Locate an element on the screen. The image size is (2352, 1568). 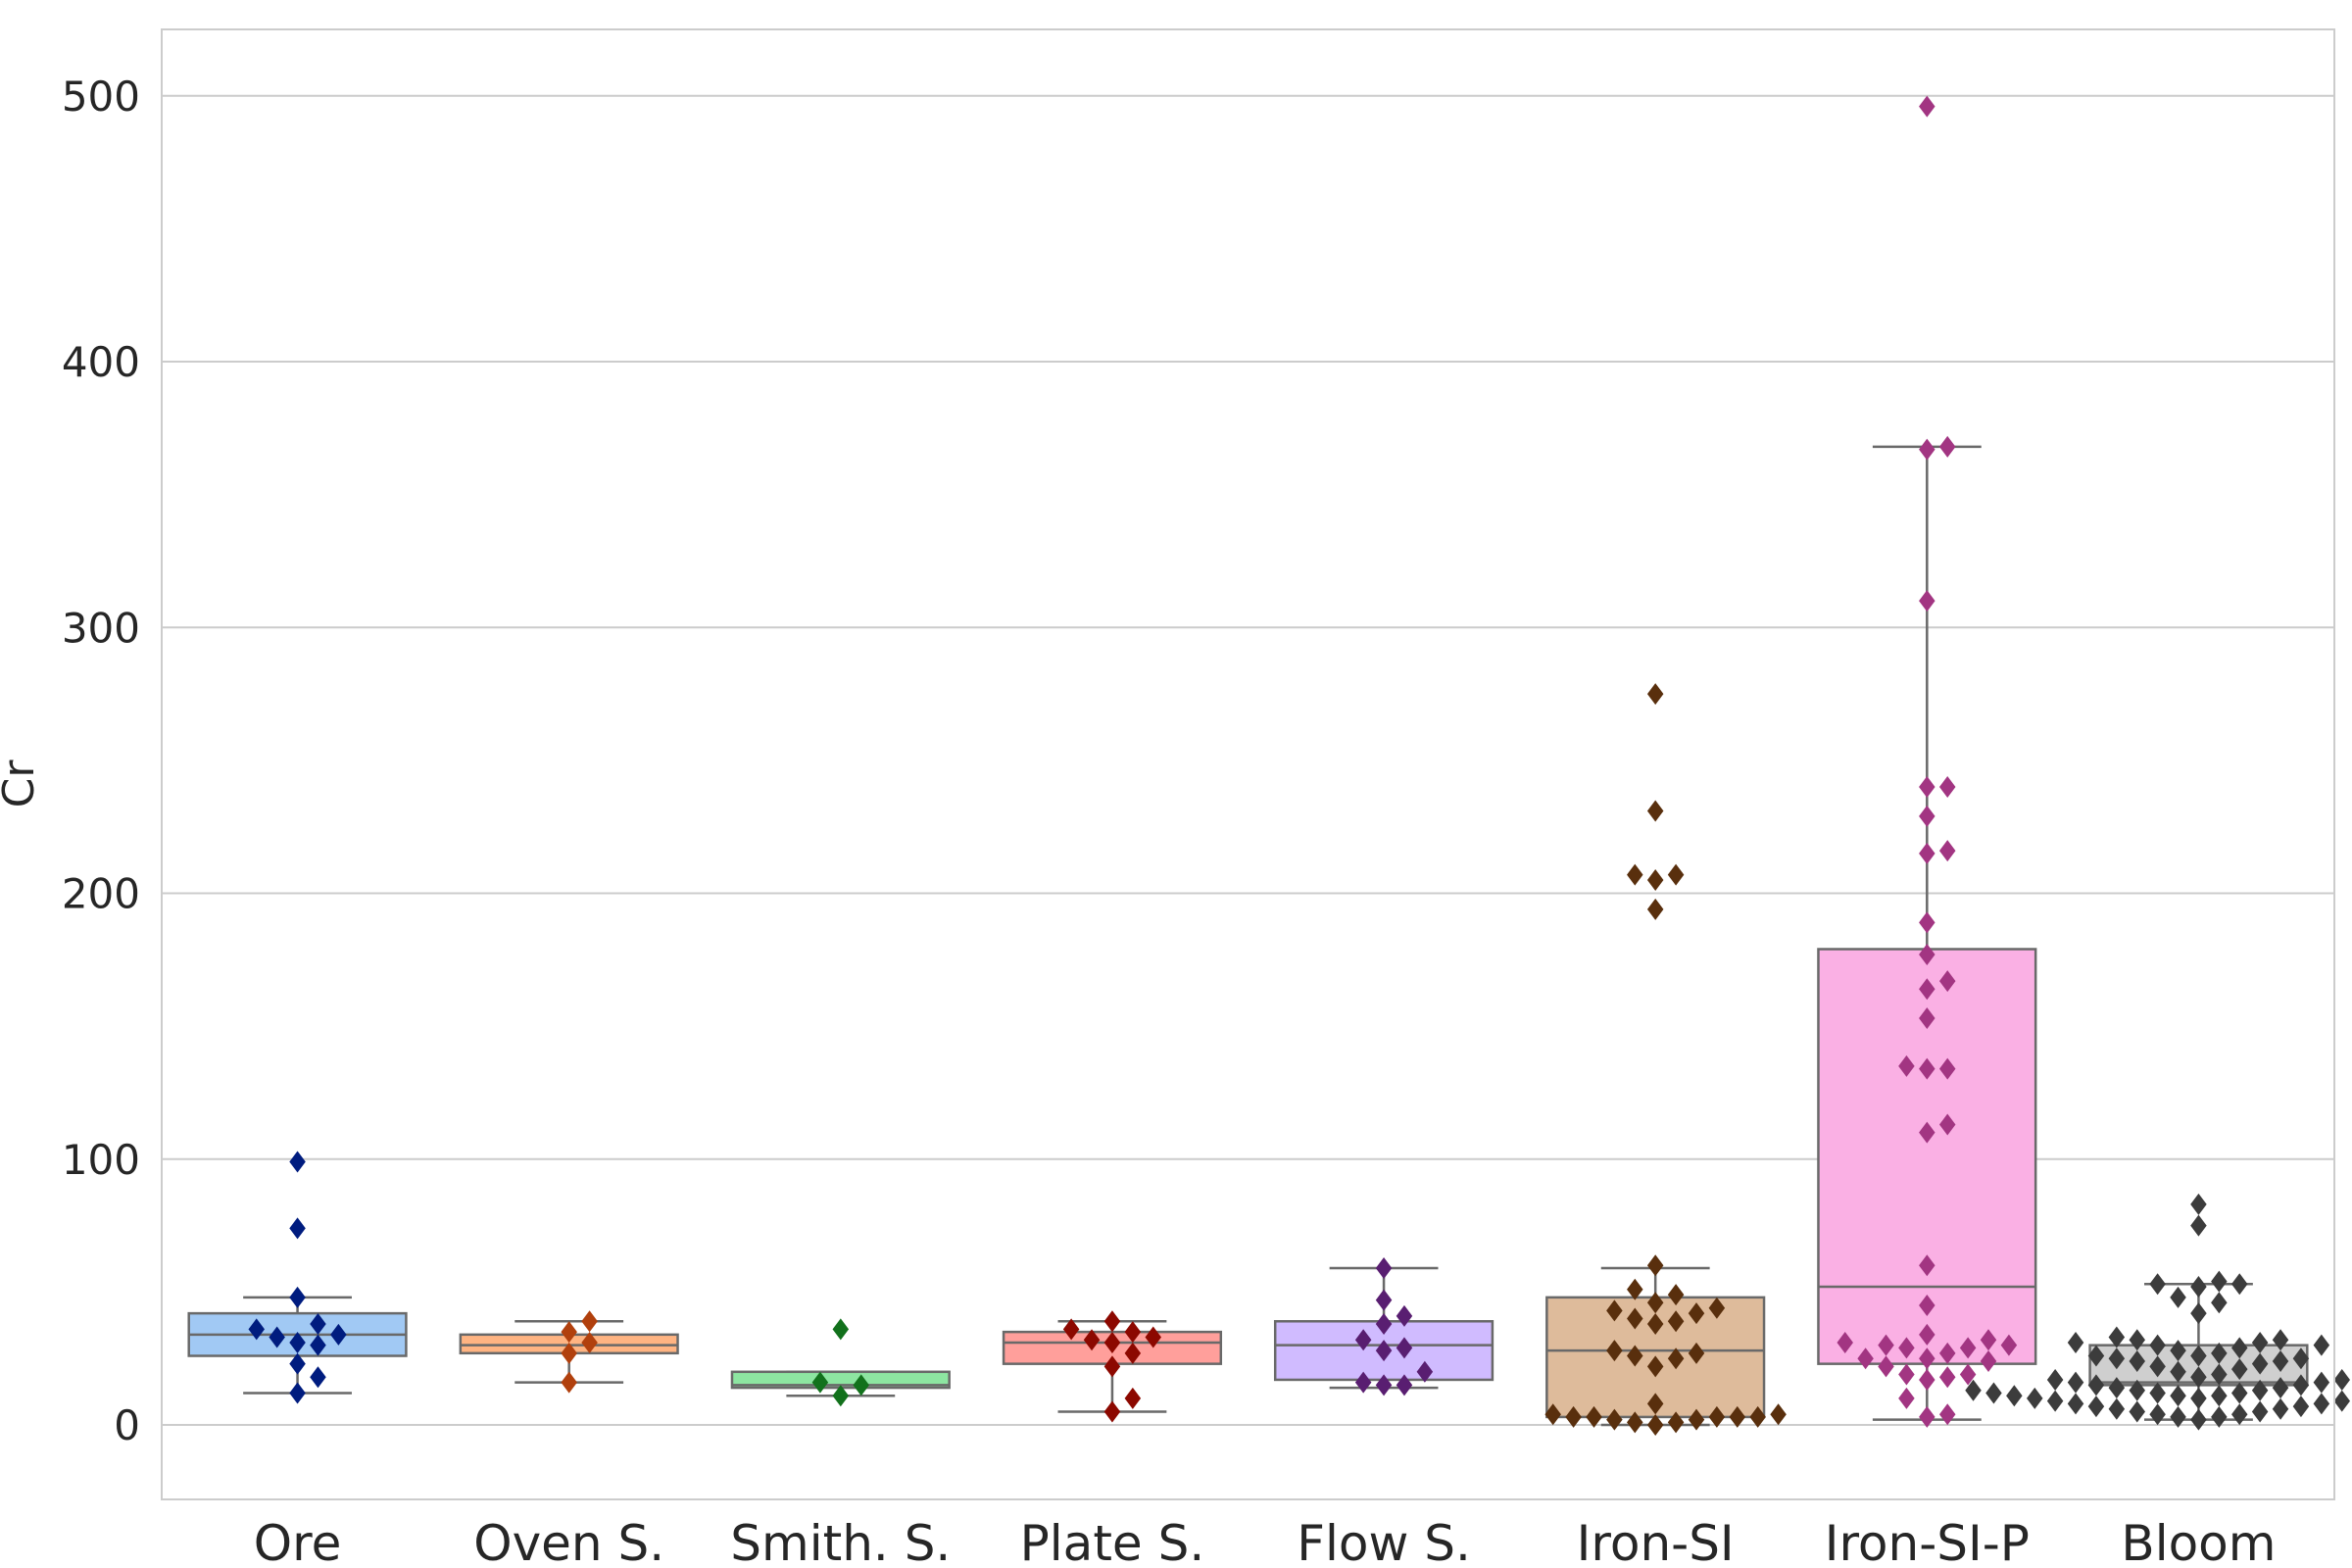
points-plate-s- is located at coordinates (1111, 1366).